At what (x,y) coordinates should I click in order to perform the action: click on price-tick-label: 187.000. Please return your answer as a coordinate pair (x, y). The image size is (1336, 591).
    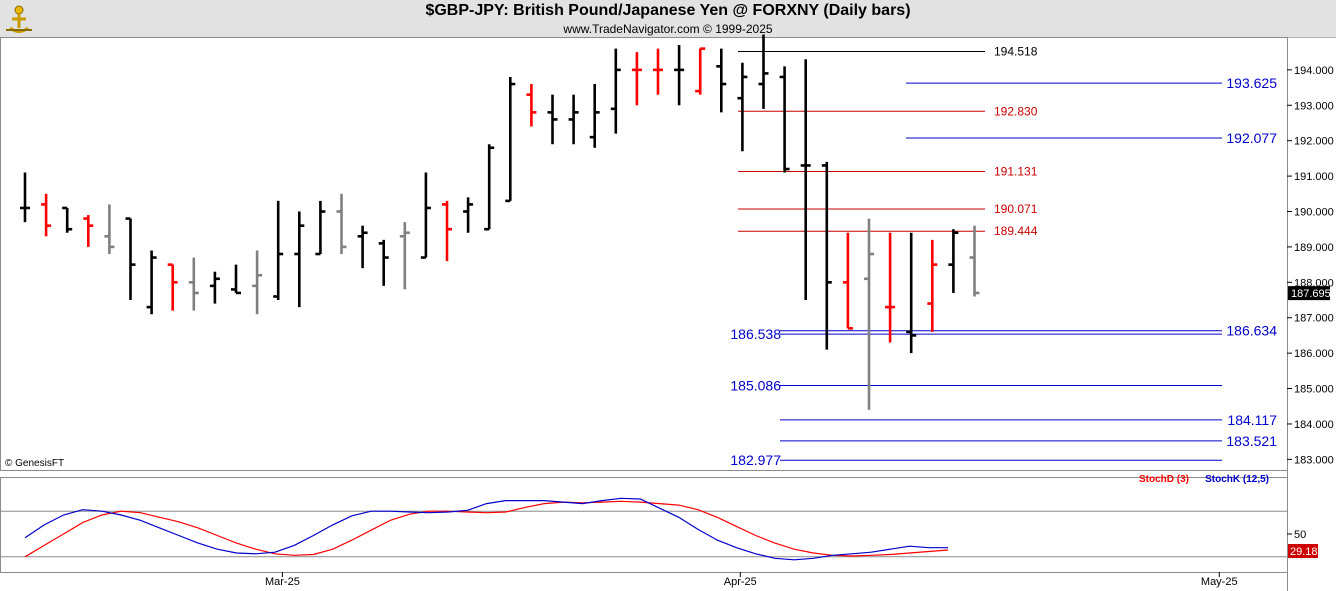
    Looking at the image, I should click on (1314, 319).